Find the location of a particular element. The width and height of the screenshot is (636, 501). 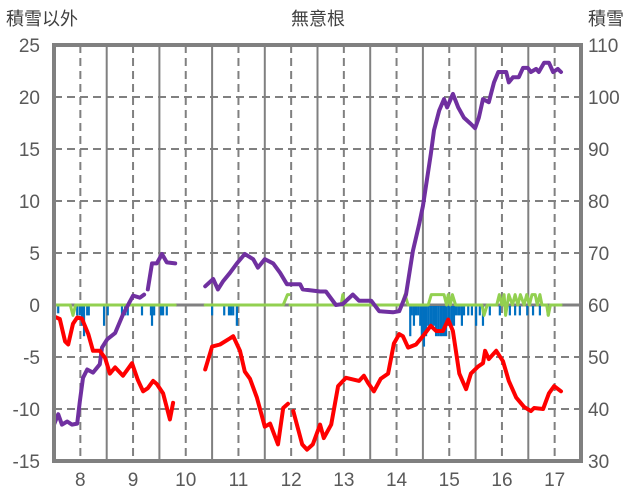

y-right-tick-label: 80 is located at coordinates (598, 202).